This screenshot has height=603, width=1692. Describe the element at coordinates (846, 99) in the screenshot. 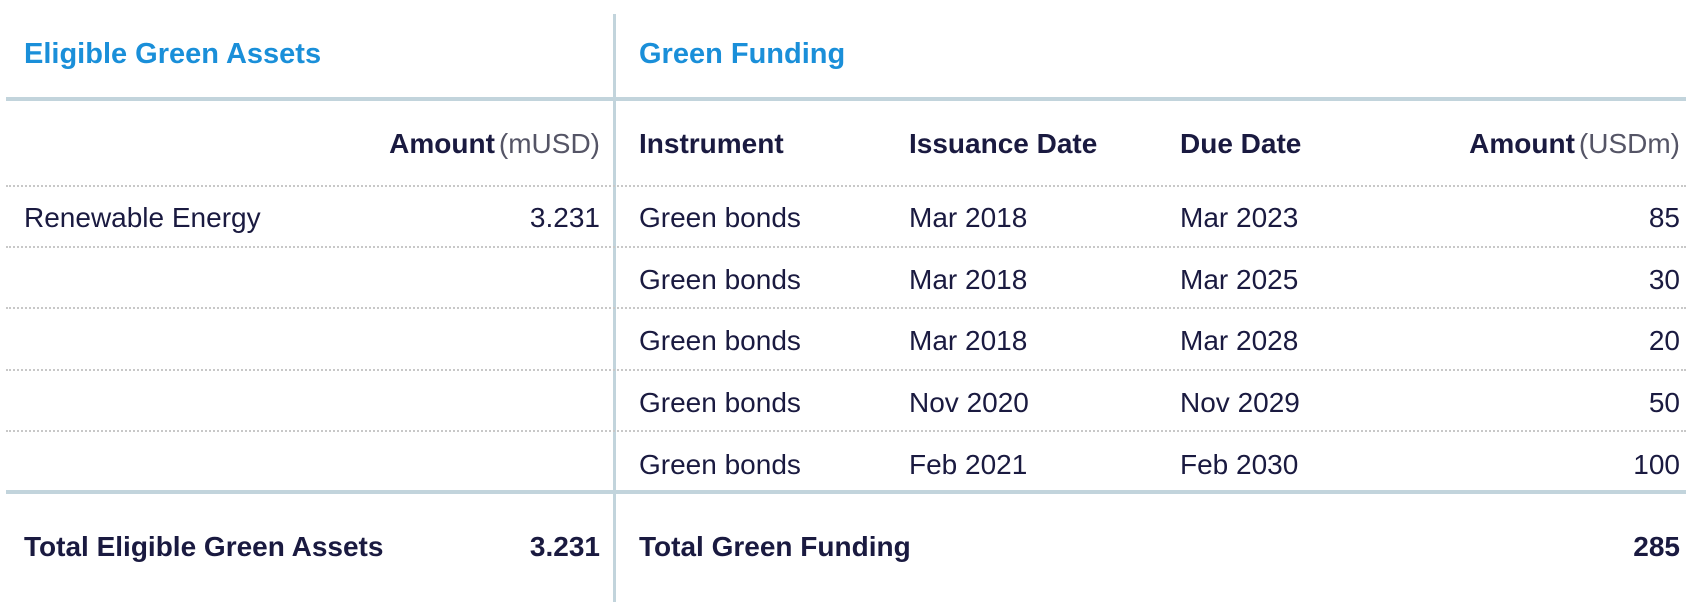

I see `header-rule` at that location.